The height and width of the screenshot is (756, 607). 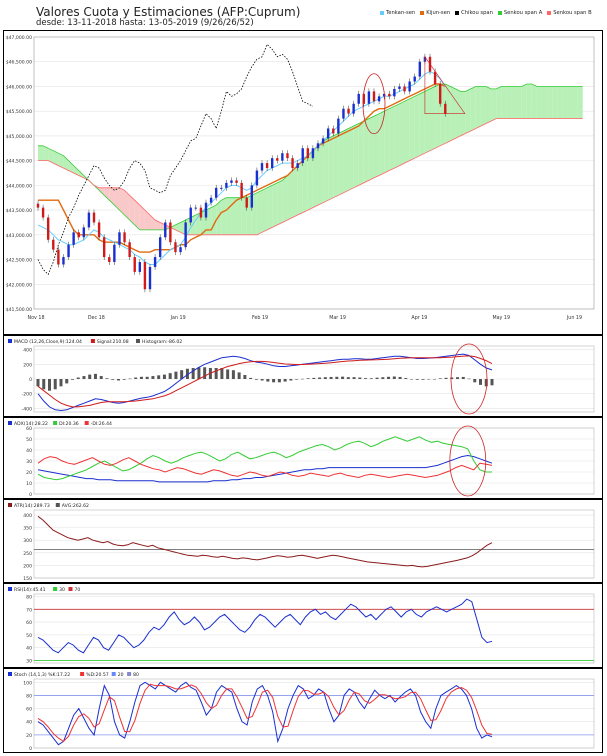 What do you see at coordinates (474, 13) in the screenshot?
I see `legend-chikou: Chikou span` at bounding box center [474, 13].